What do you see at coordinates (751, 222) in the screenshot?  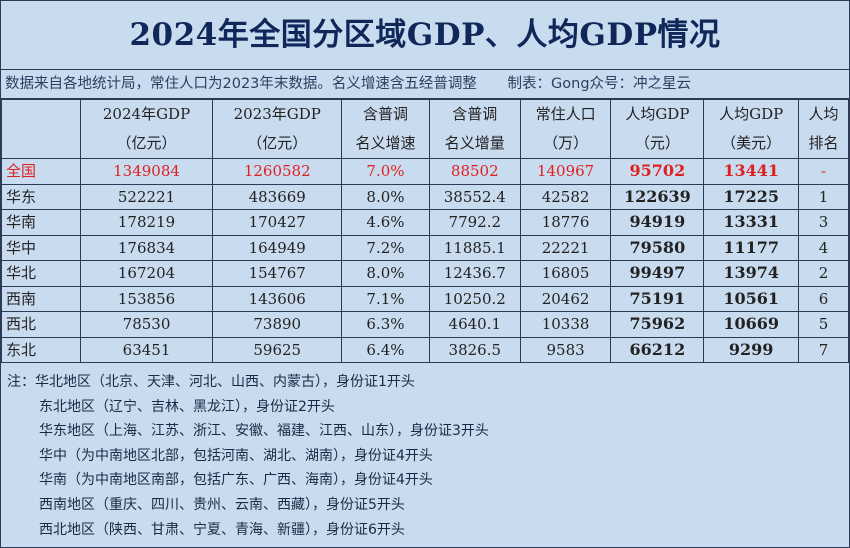 I see `table-cell: 13331` at bounding box center [751, 222].